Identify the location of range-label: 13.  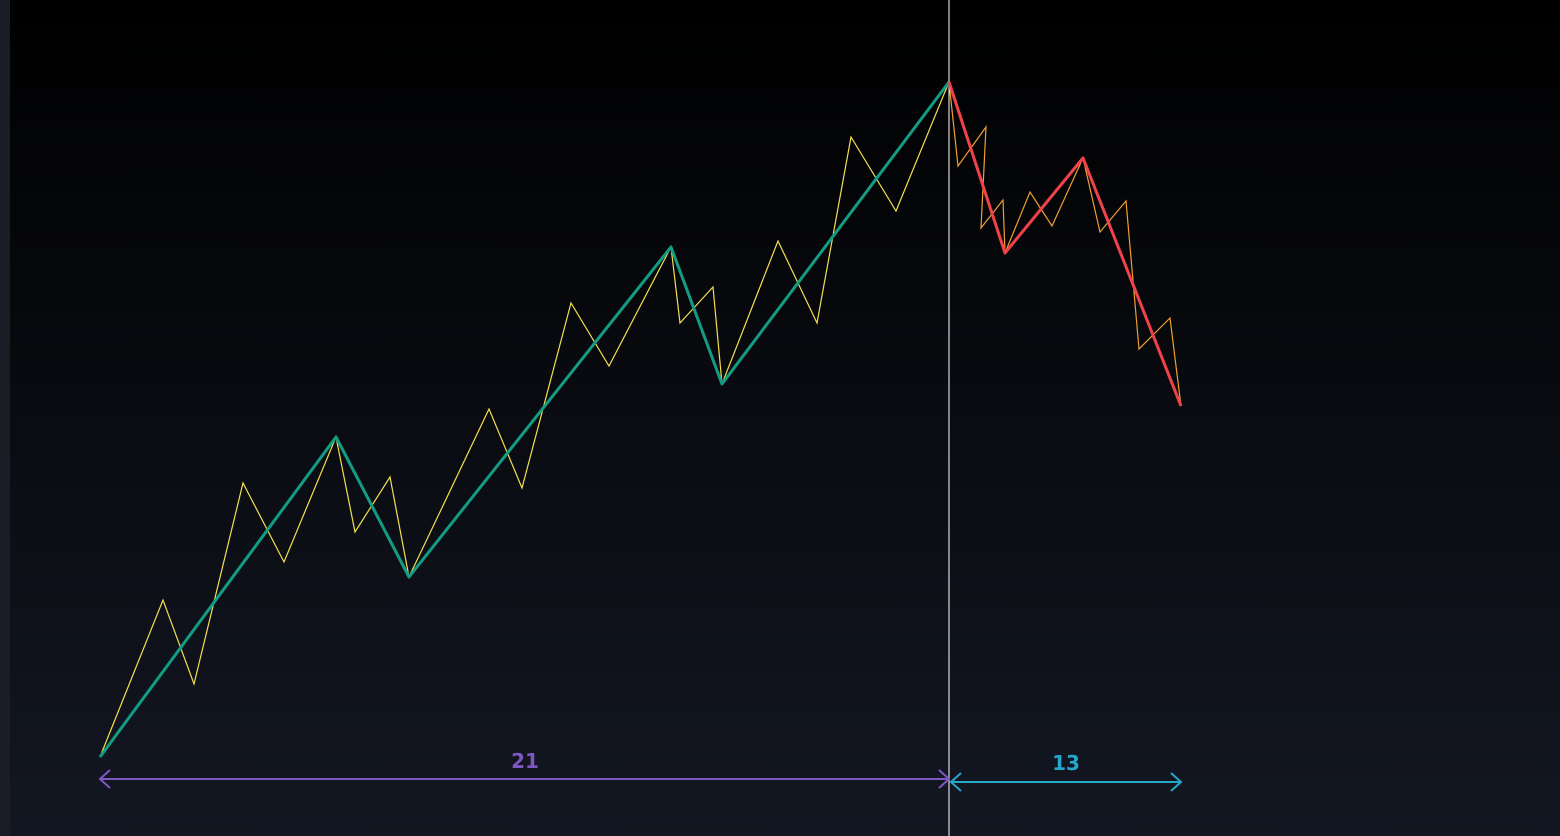
(1066, 763).